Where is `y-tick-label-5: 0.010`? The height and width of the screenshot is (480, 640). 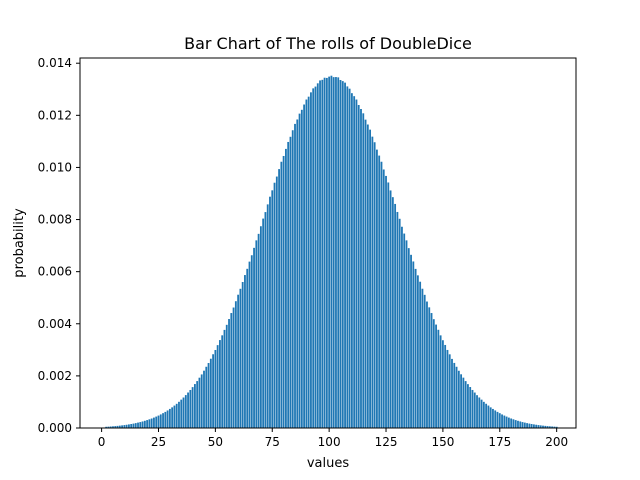
y-tick-label-5: 0.010 is located at coordinates (55, 167).